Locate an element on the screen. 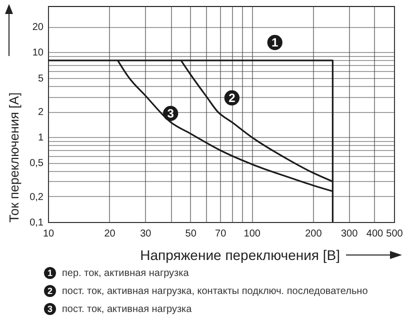 This screenshot has width=408, height=322. x-axis-title: Напряжение переключения [В] is located at coordinates (240, 255).